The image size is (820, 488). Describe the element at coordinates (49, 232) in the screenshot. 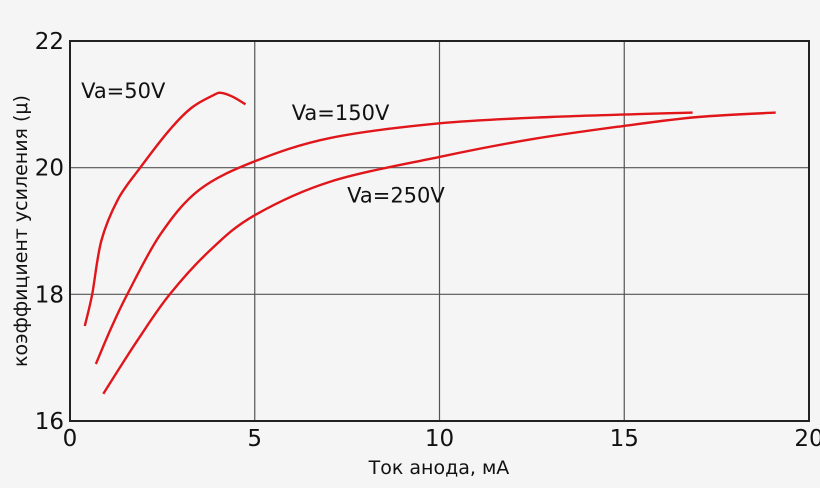

I see `y-axis-ticks: 16 18 20 22` at that location.